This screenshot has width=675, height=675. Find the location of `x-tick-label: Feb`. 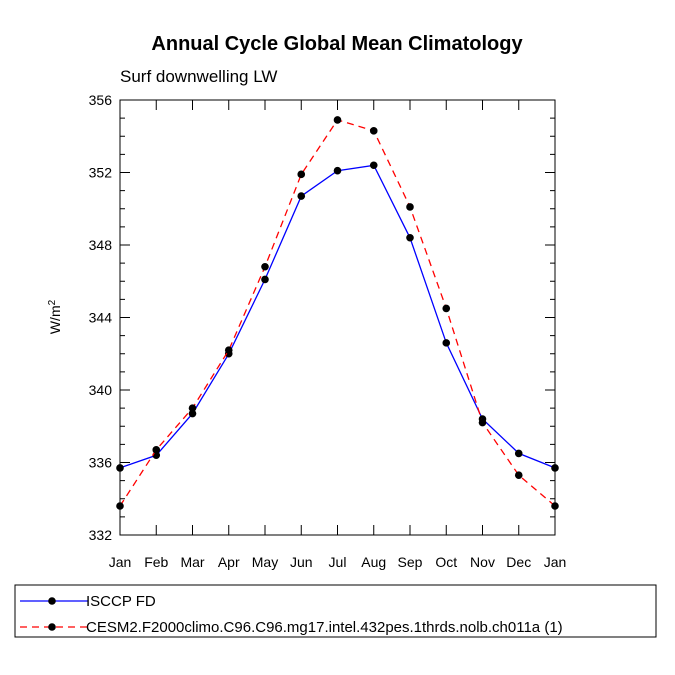

x-tick-label: Feb is located at coordinates (156, 562).